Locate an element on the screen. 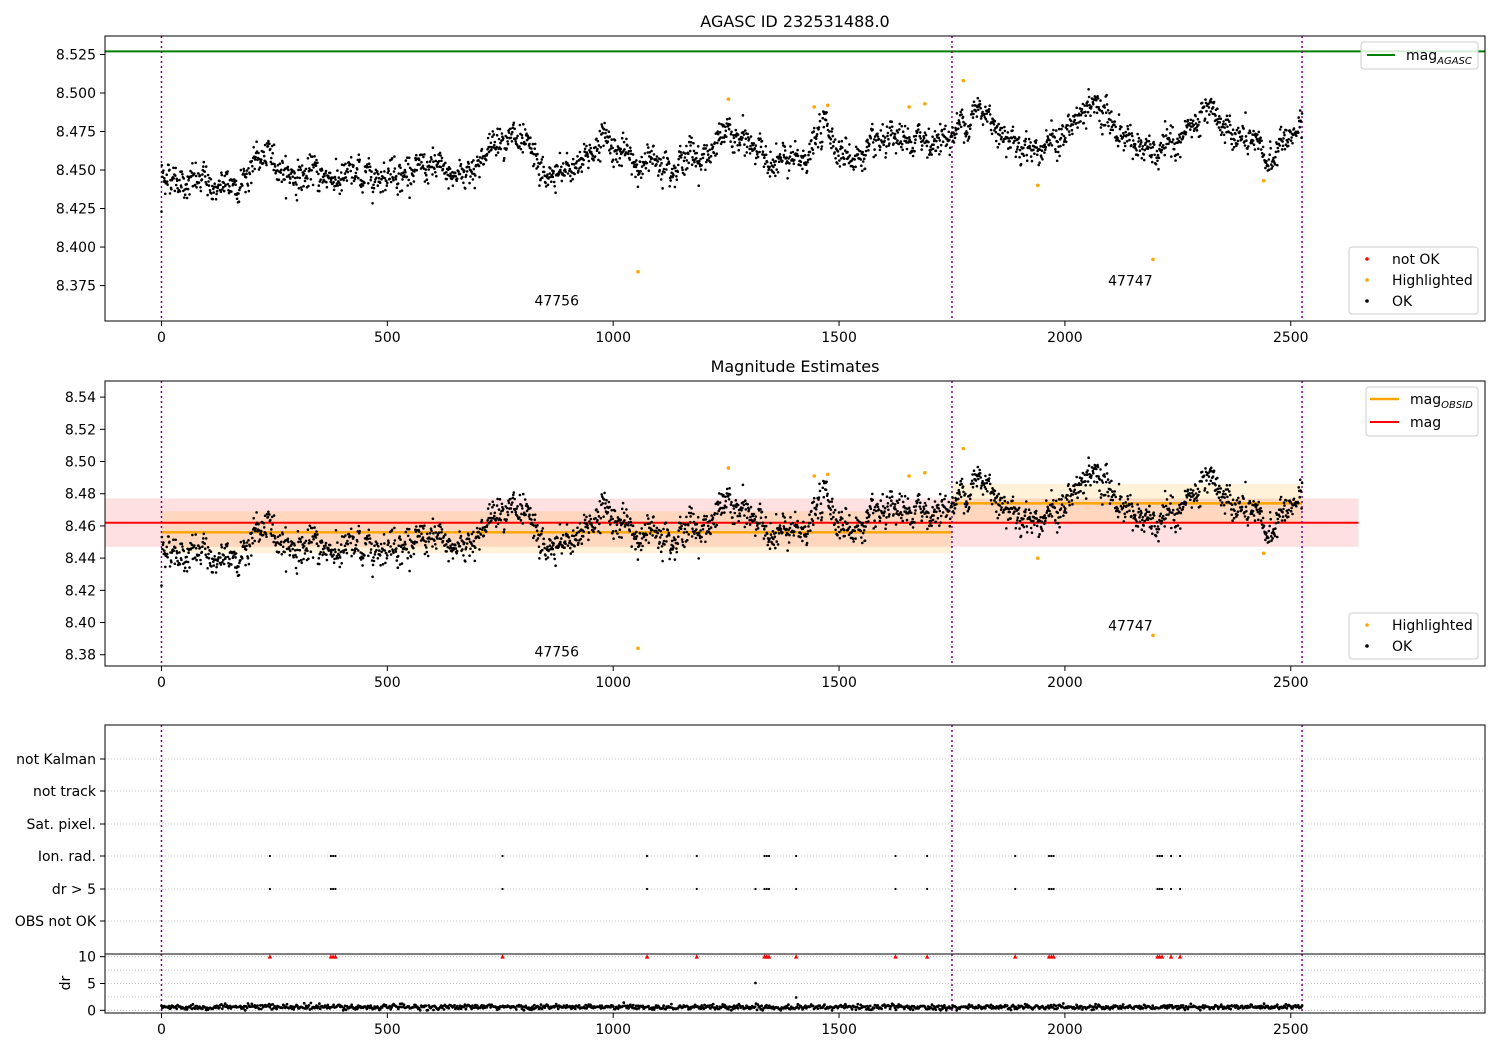 Image resolution: width=1500 pixels, height=1054 pixels. y-tick-label: 8.44 is located at coordinates (80, 559).